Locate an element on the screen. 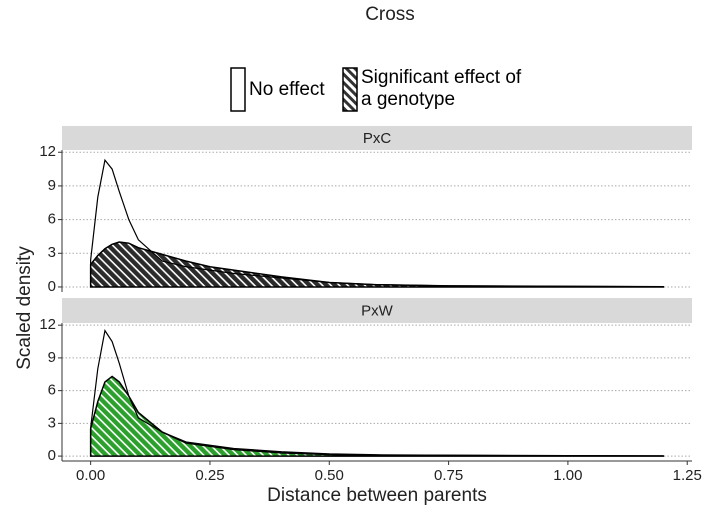 This screenshot has height=514, width=710. x-tick-label: 1.00 is located at coordinates (567, 475).